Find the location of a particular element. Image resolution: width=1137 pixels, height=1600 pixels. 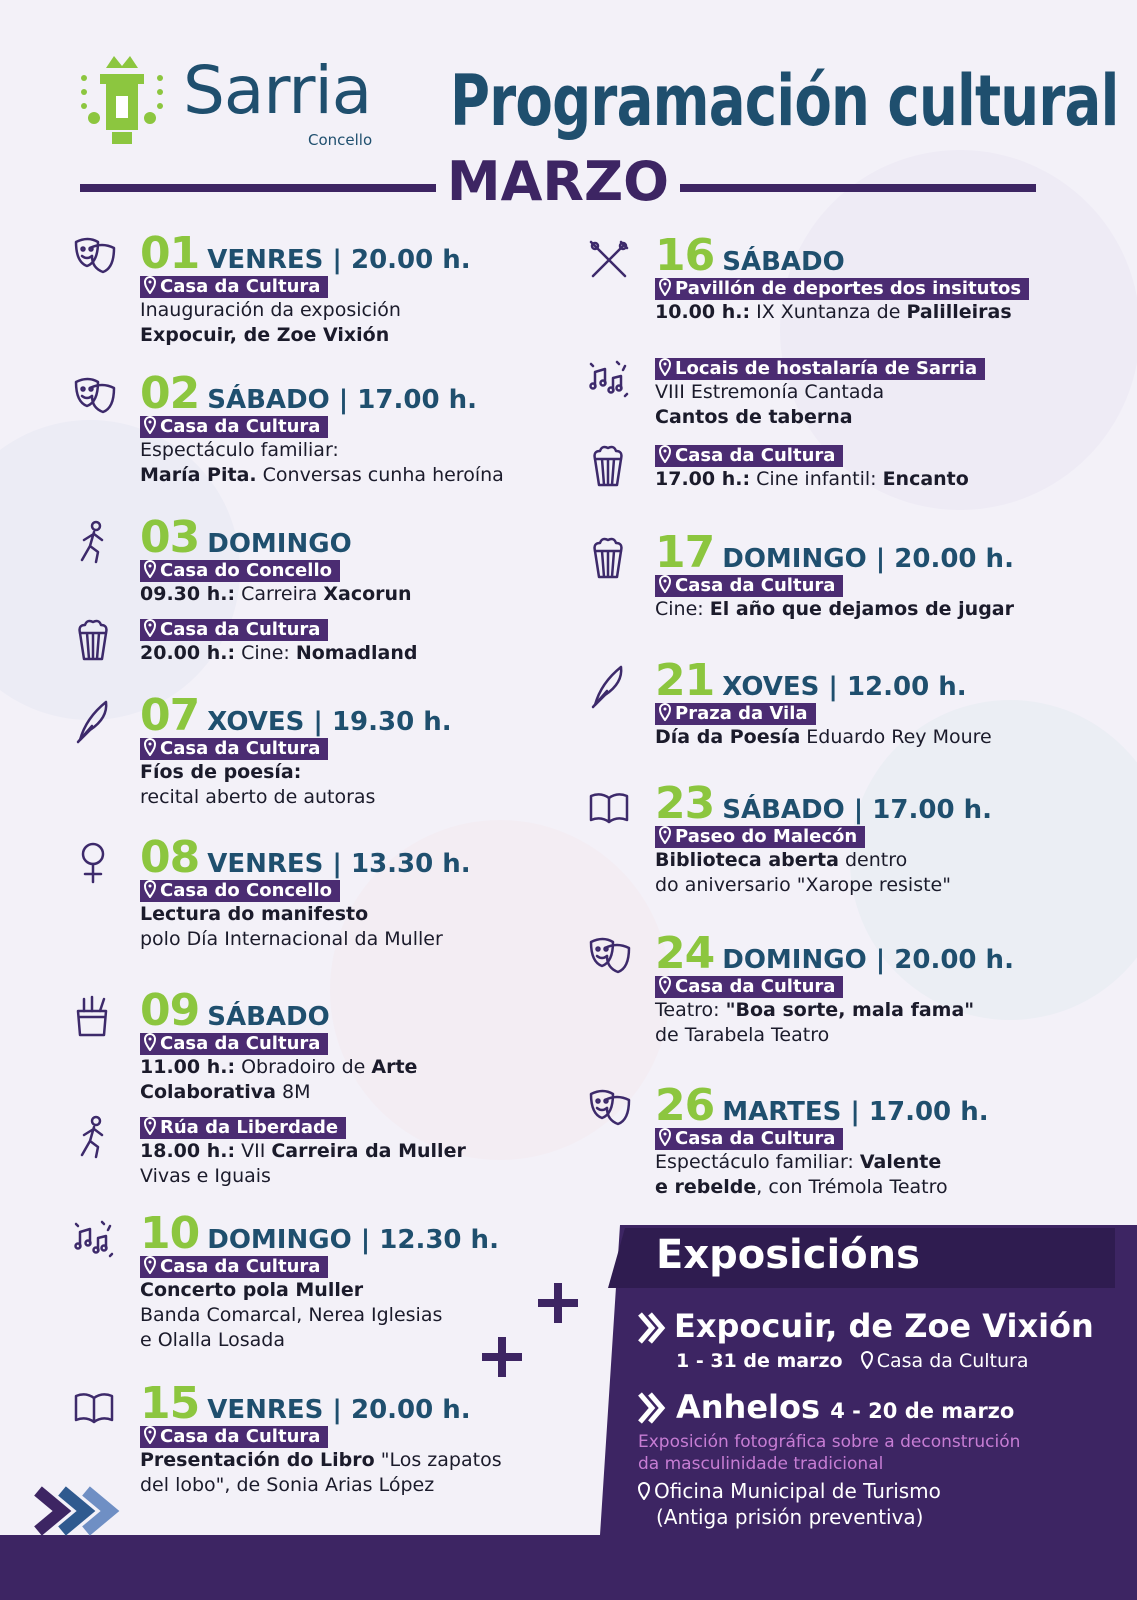

description-line: Fíos de poesía: is located at coordinates (375, 772).